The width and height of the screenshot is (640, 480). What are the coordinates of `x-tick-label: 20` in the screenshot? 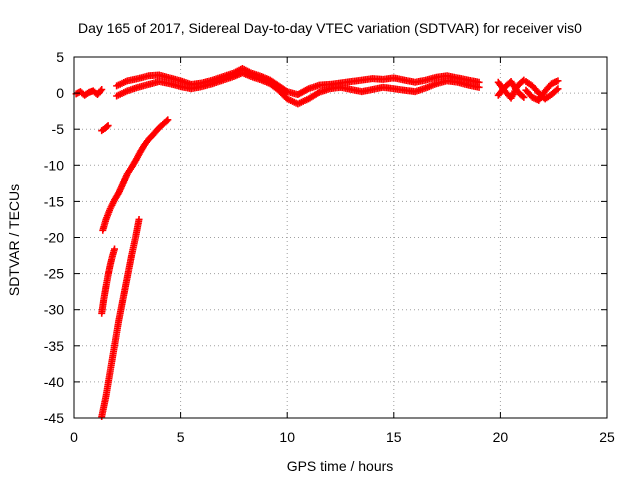 It's located at (501, 437).